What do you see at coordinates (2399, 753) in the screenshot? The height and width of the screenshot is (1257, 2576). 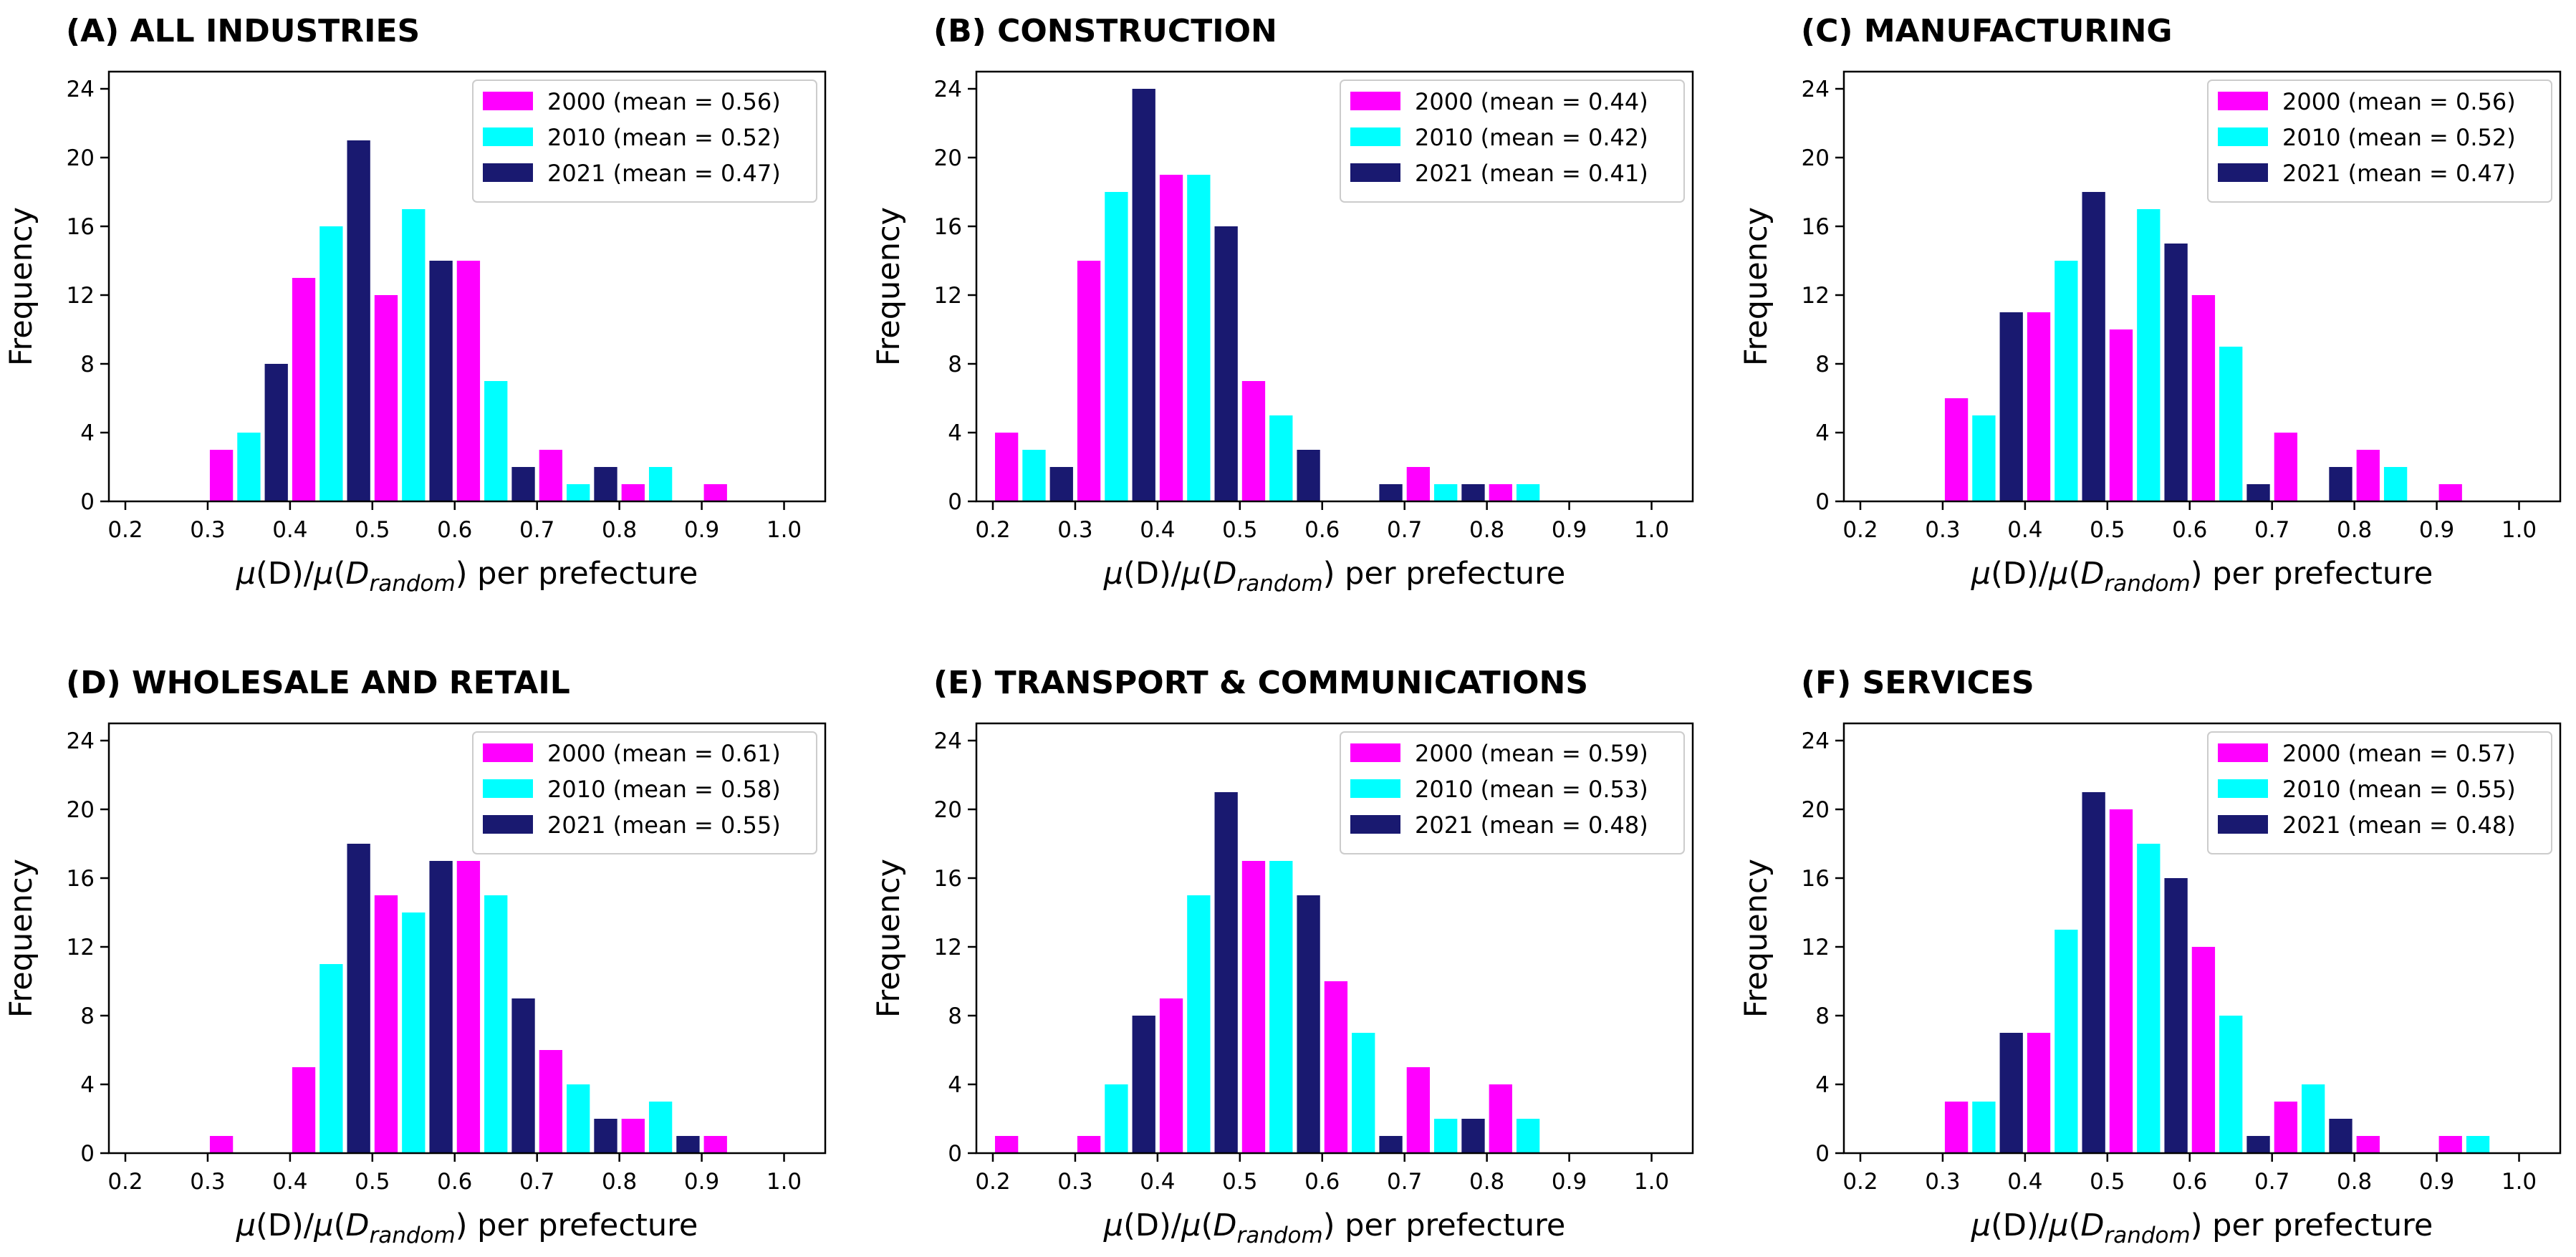 I see `legend-entry-2000: 2000 (mean = 0.57)` at bounding box center [2399, 753].